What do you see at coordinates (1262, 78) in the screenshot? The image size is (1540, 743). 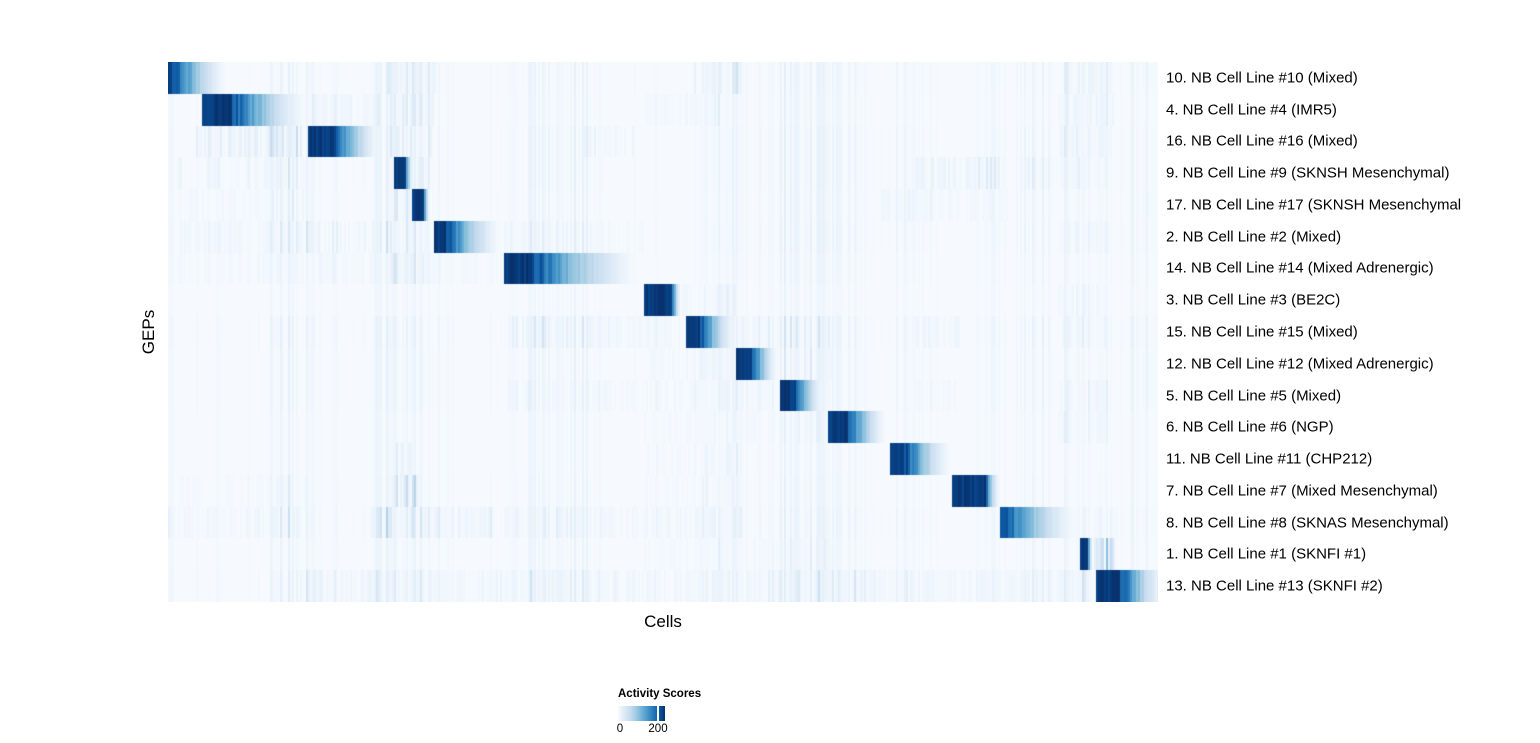 I see `row-label: 10. NB Cell Line #10 (Mixed)` at bounding box center [1262, 78].